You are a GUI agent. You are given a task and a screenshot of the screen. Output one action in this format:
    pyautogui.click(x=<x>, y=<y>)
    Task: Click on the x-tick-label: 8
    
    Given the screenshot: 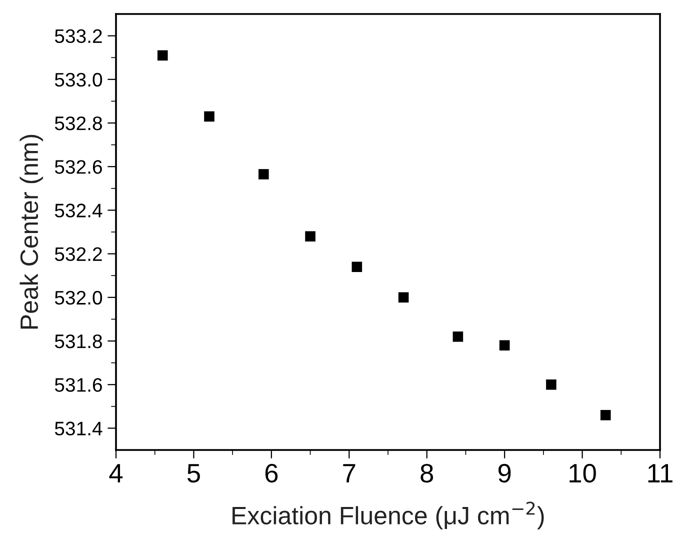 What is the action you would take?
    pyautogui.click(x=427, y=473)
    